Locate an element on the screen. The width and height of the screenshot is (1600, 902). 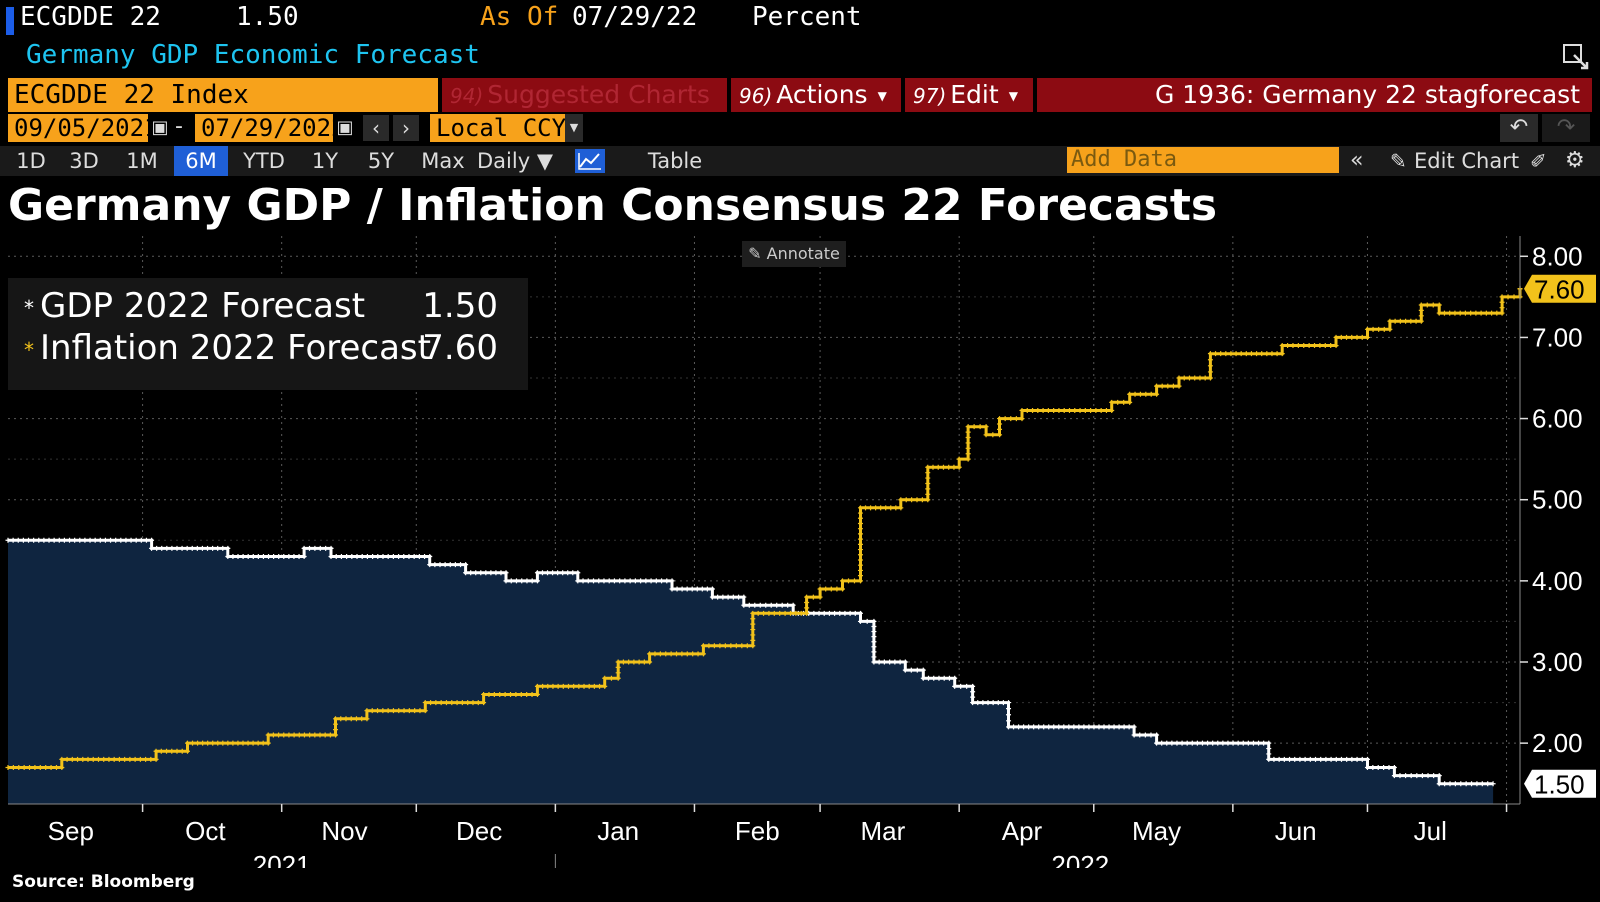
actions-menu-button: 96) Actions ▼ is located at coordinates (816, 95).